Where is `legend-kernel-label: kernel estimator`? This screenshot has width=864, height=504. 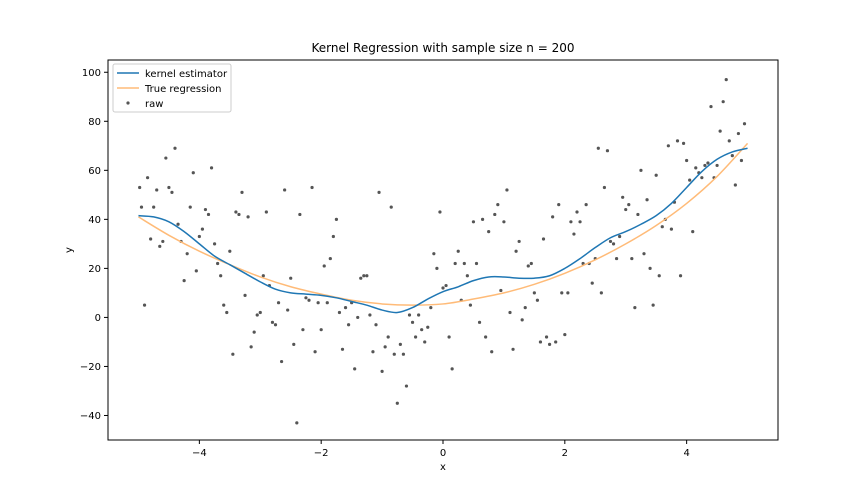 legend-kernel-label: kernel estimator is located at coordinates (186, 74).